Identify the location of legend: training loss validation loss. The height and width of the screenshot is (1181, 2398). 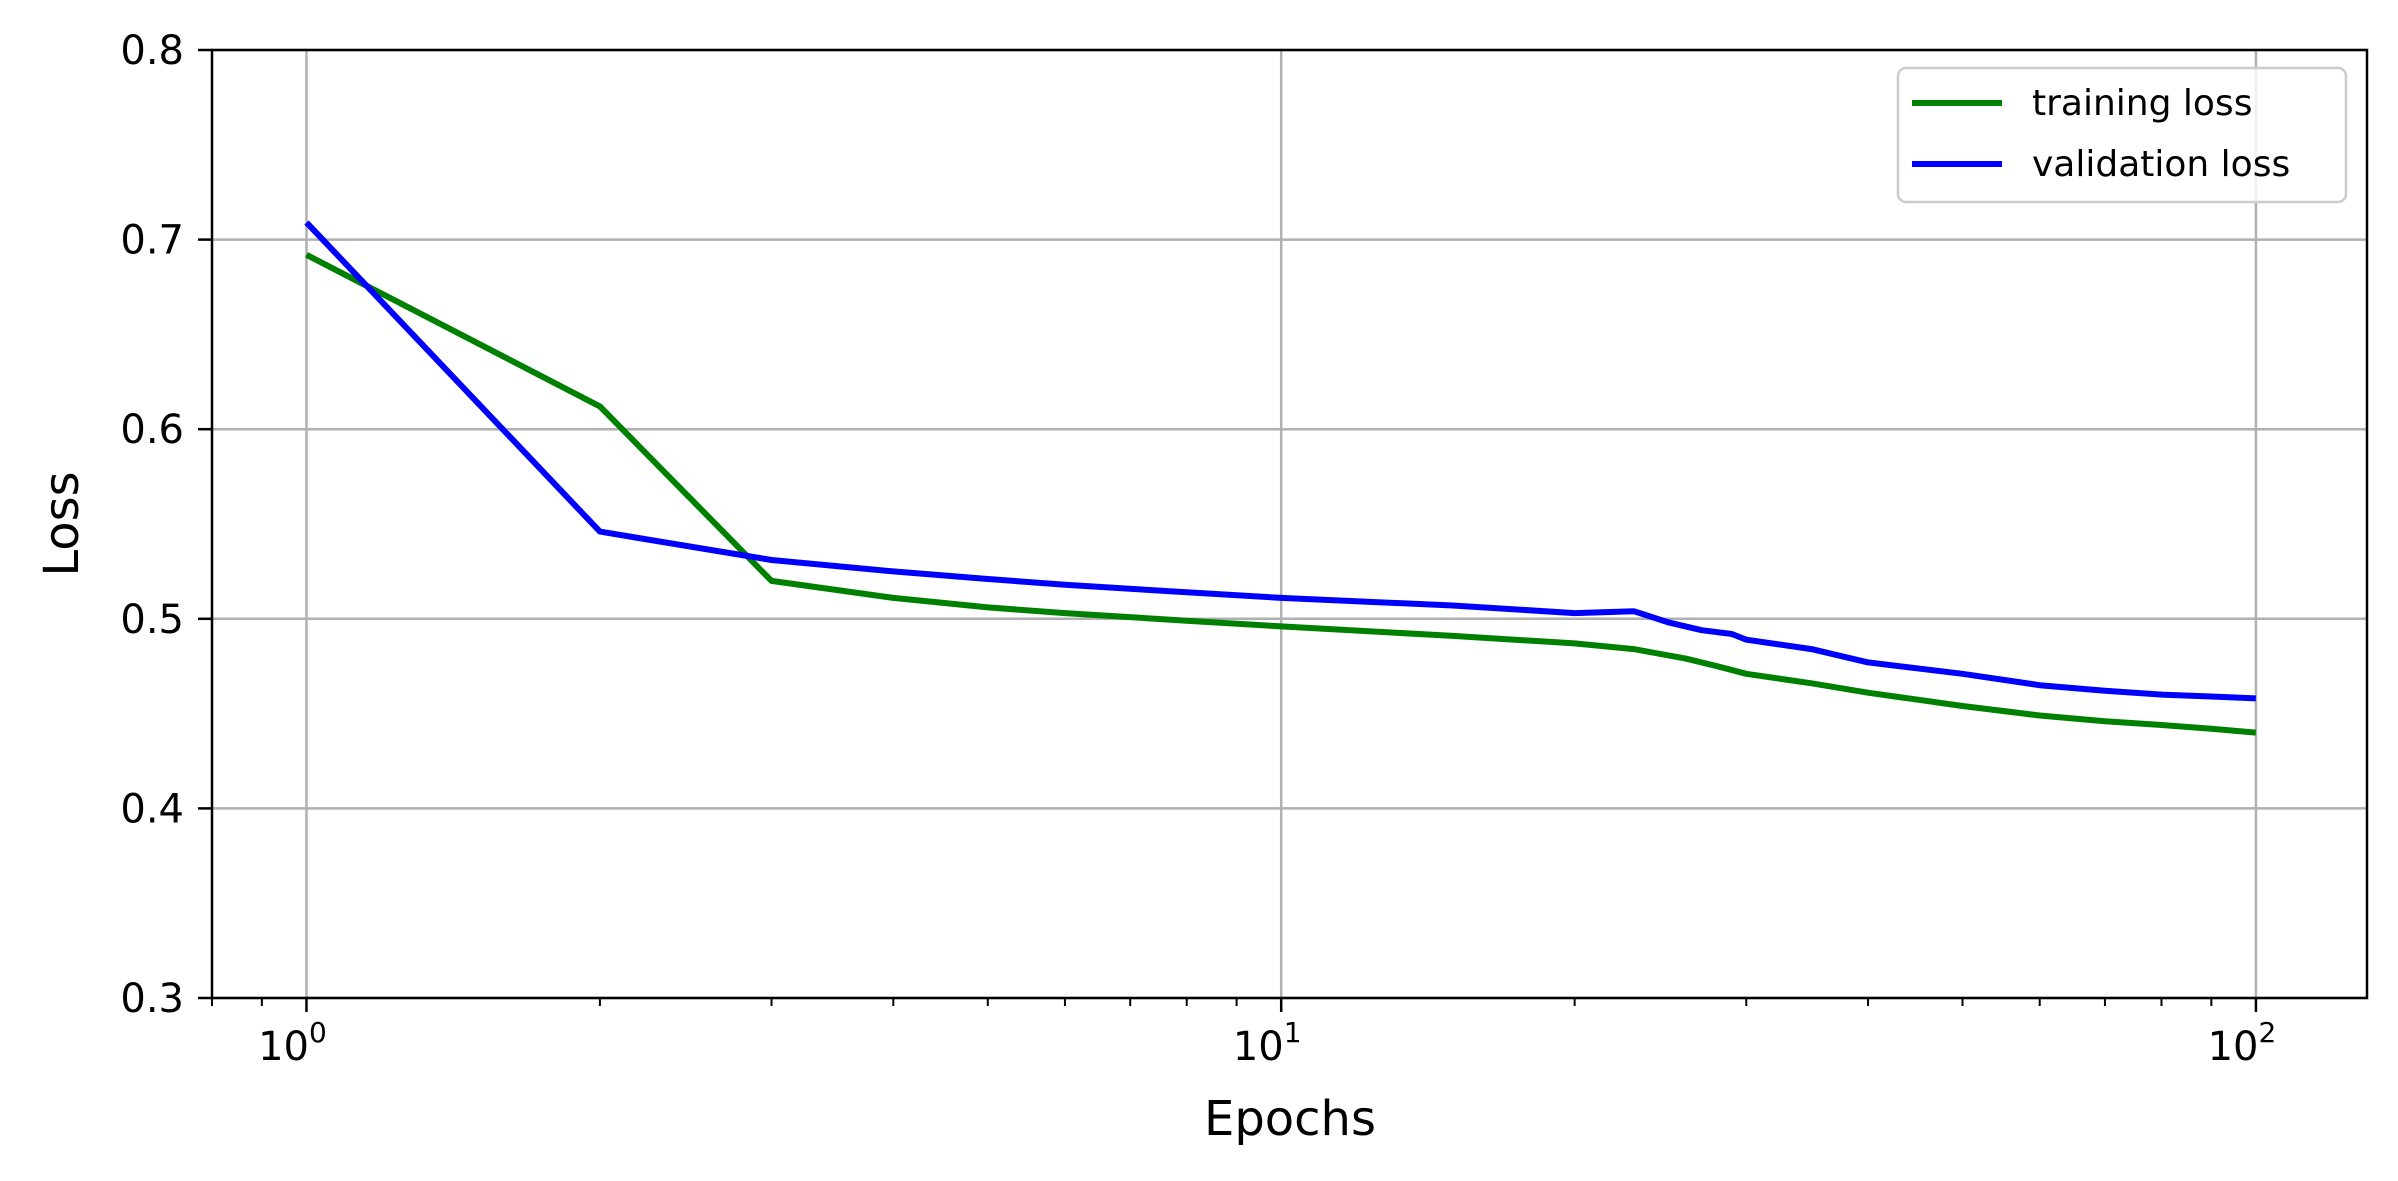
(2122, 135).